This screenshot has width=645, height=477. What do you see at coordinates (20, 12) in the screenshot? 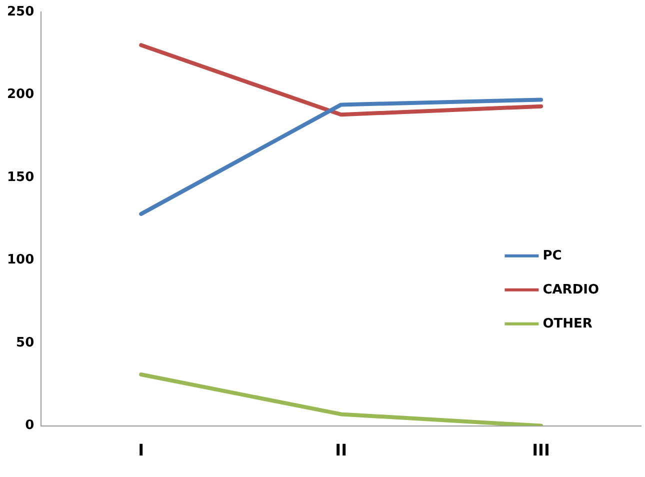
I see `y-tick-label: 250` at bounding box center [20, 12].